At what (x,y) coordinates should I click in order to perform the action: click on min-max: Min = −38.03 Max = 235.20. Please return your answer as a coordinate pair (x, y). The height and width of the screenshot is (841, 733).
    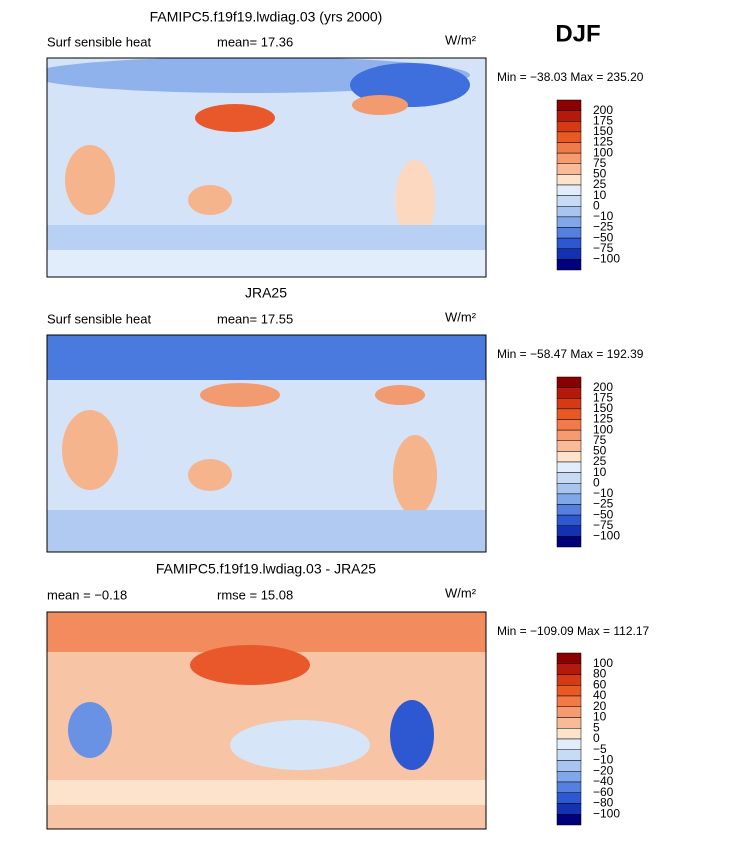
    Looking at the image, I should click on (570, 77).